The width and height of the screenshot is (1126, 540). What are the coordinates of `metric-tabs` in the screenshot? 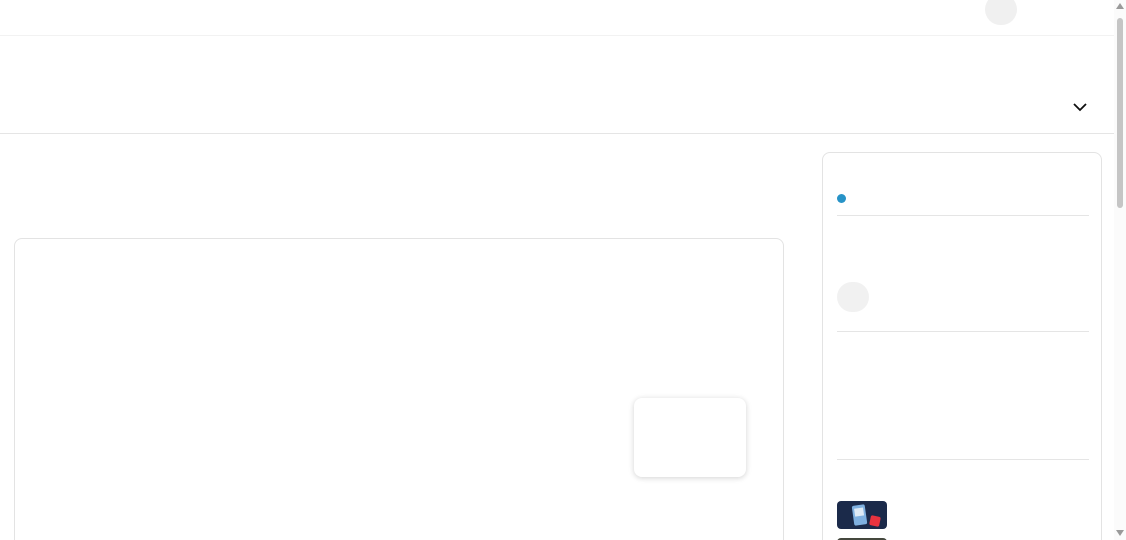 It's located at (399, 287).